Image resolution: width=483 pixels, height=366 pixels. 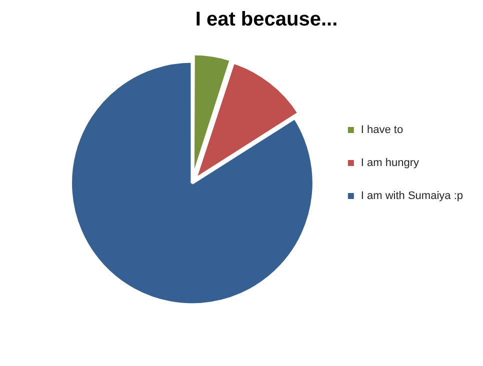 What do you see at coordinates (390, 163) in the screenshot?
I see `legend-label: I am hungry` at bounding box center [390, 163].